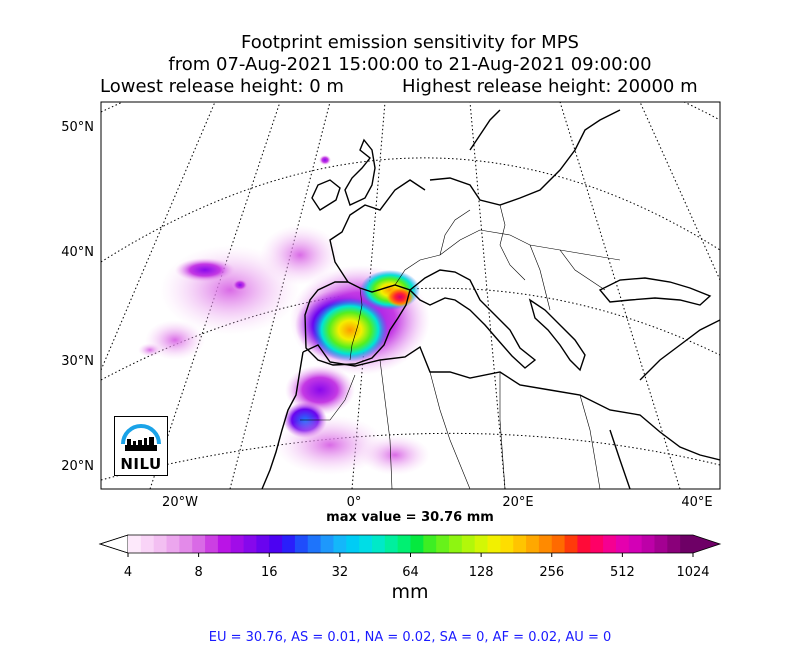 Image resolution: width=800 pixels, height=650 pixels. Describe the element at coordinates (77, 361) in the screenshot. I see `lat-tick-30n: 30°N` at that location.